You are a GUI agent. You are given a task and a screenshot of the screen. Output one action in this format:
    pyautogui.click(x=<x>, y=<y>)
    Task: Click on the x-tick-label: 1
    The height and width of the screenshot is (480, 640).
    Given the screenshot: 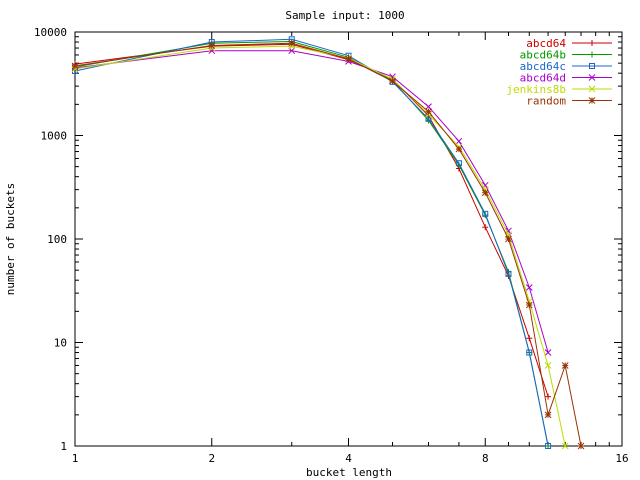 What is the action you would take?
    pyautogui.click(x=75, y=458)
    